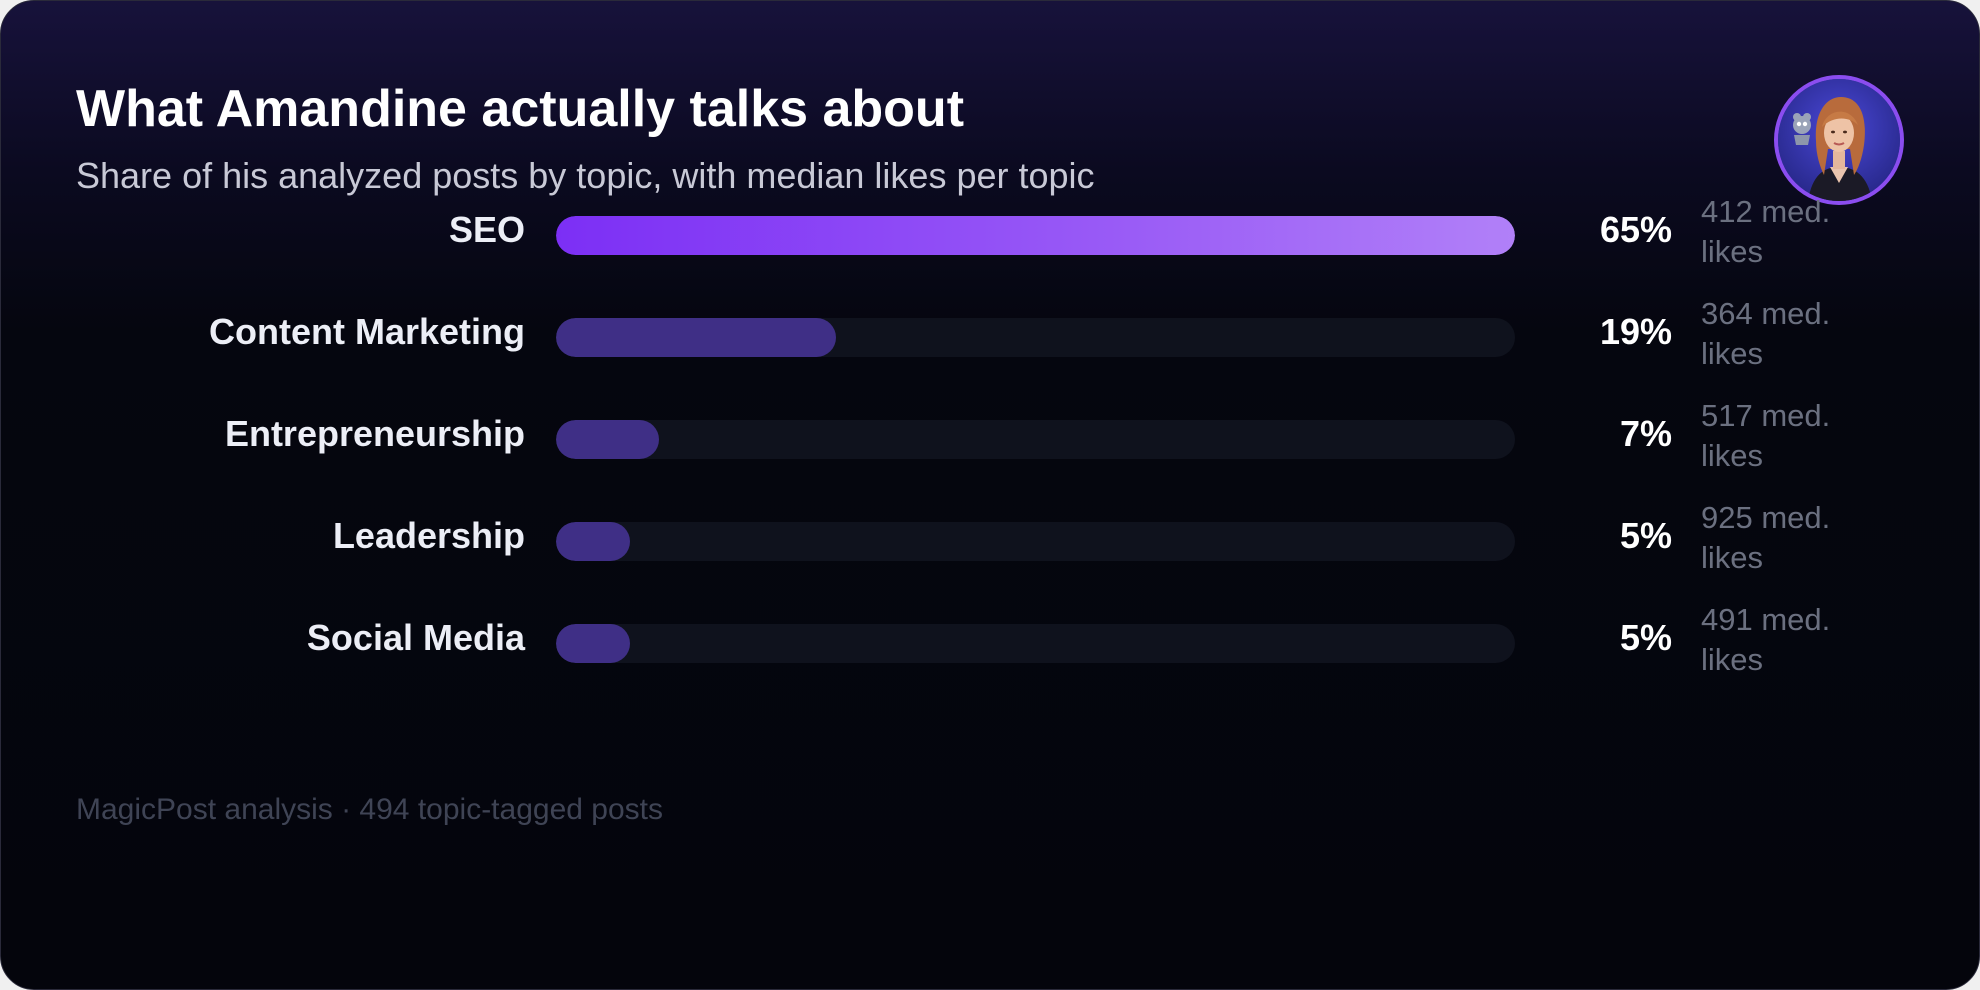  What do you see at coordinates (1766, 231) in the screenshot?
I see `median-likes-label: 412 med. likes` at bounding box center [1766, 231].